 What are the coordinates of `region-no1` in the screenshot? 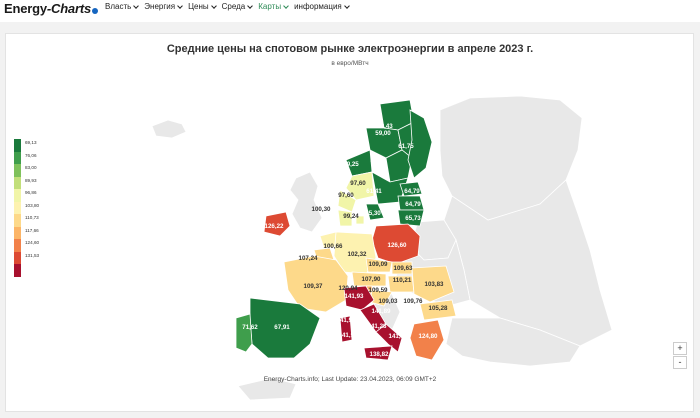 It's located at (360, 186).